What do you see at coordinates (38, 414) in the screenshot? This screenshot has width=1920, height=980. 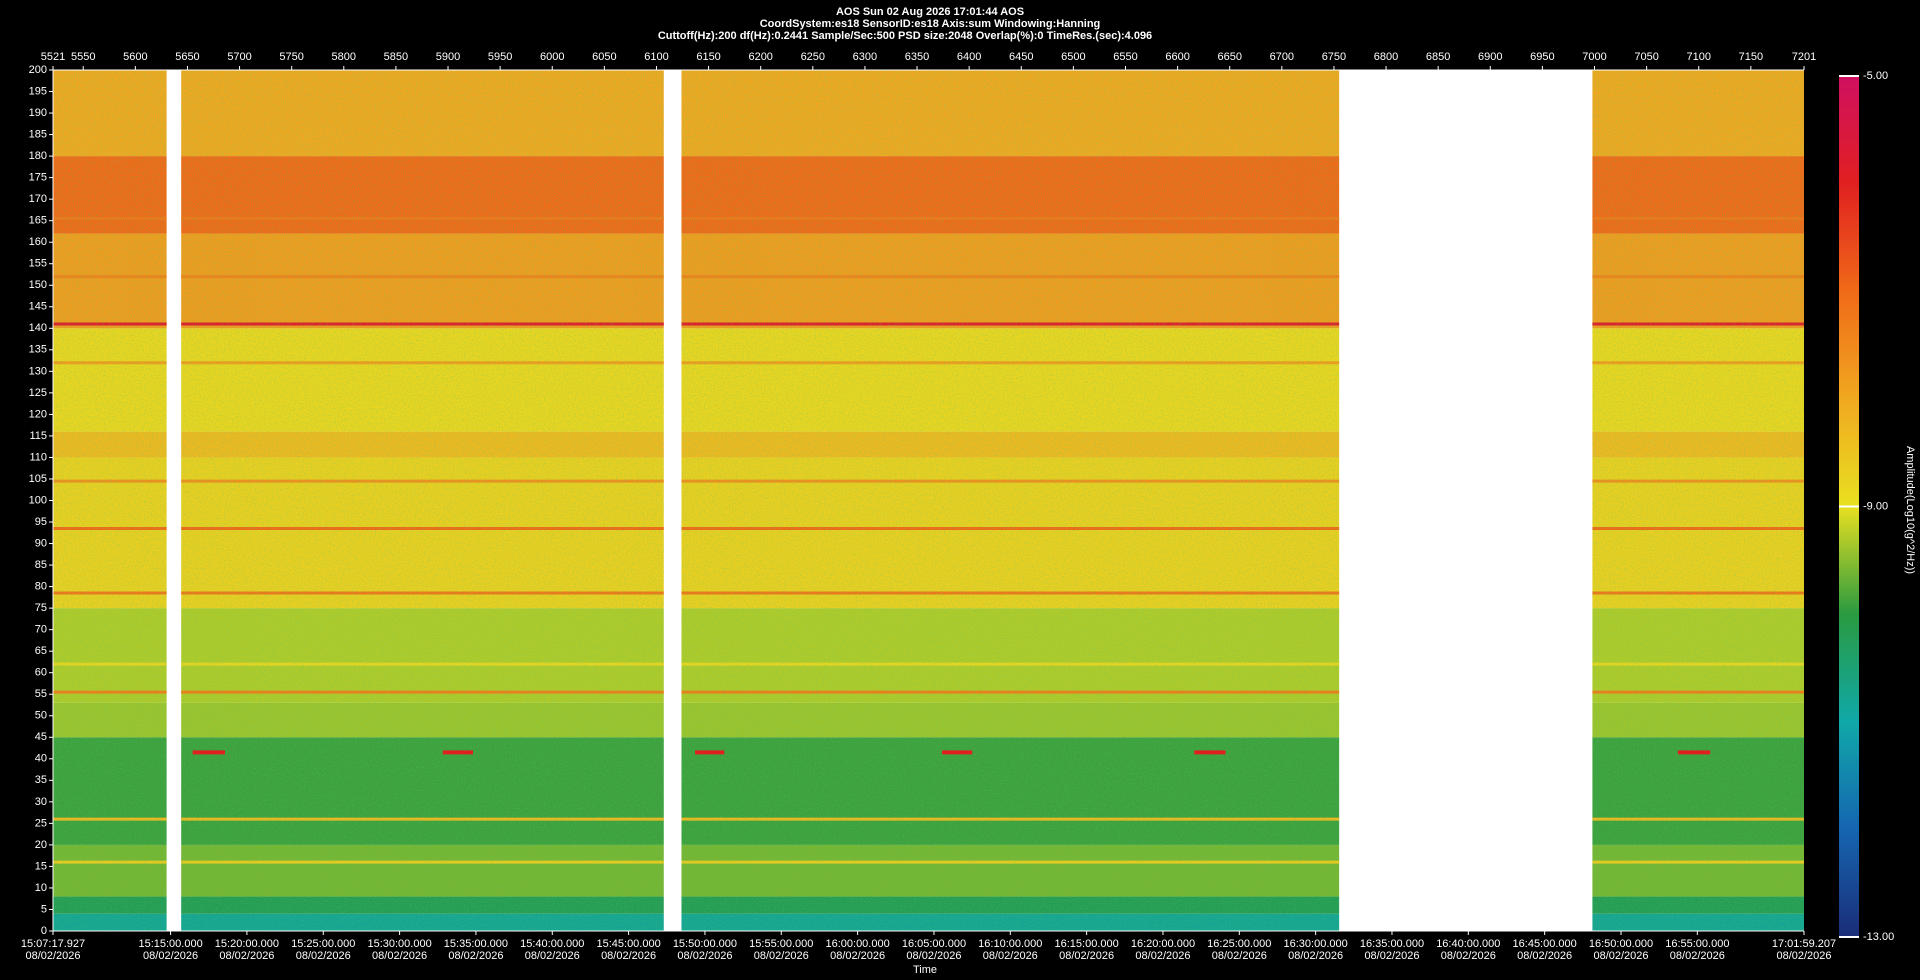 I see `y-tick-label: 120` at bounding box center [38, 414].